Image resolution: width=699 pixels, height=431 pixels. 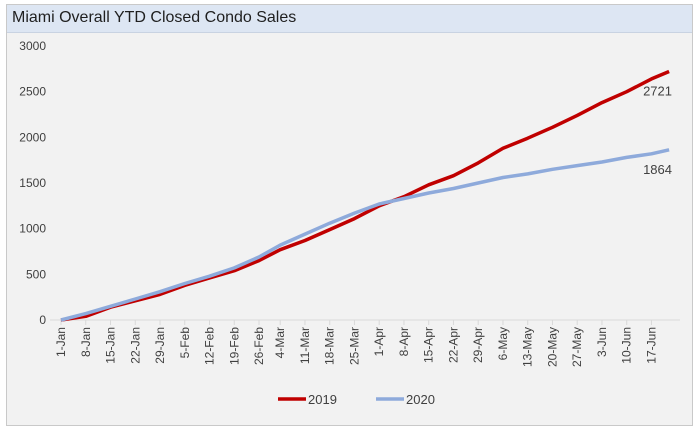 What do you see at coordinates (259, 346) in the screenshot?
I see `x-tick-label: 26-Feb` at bounding box center [259, 346].